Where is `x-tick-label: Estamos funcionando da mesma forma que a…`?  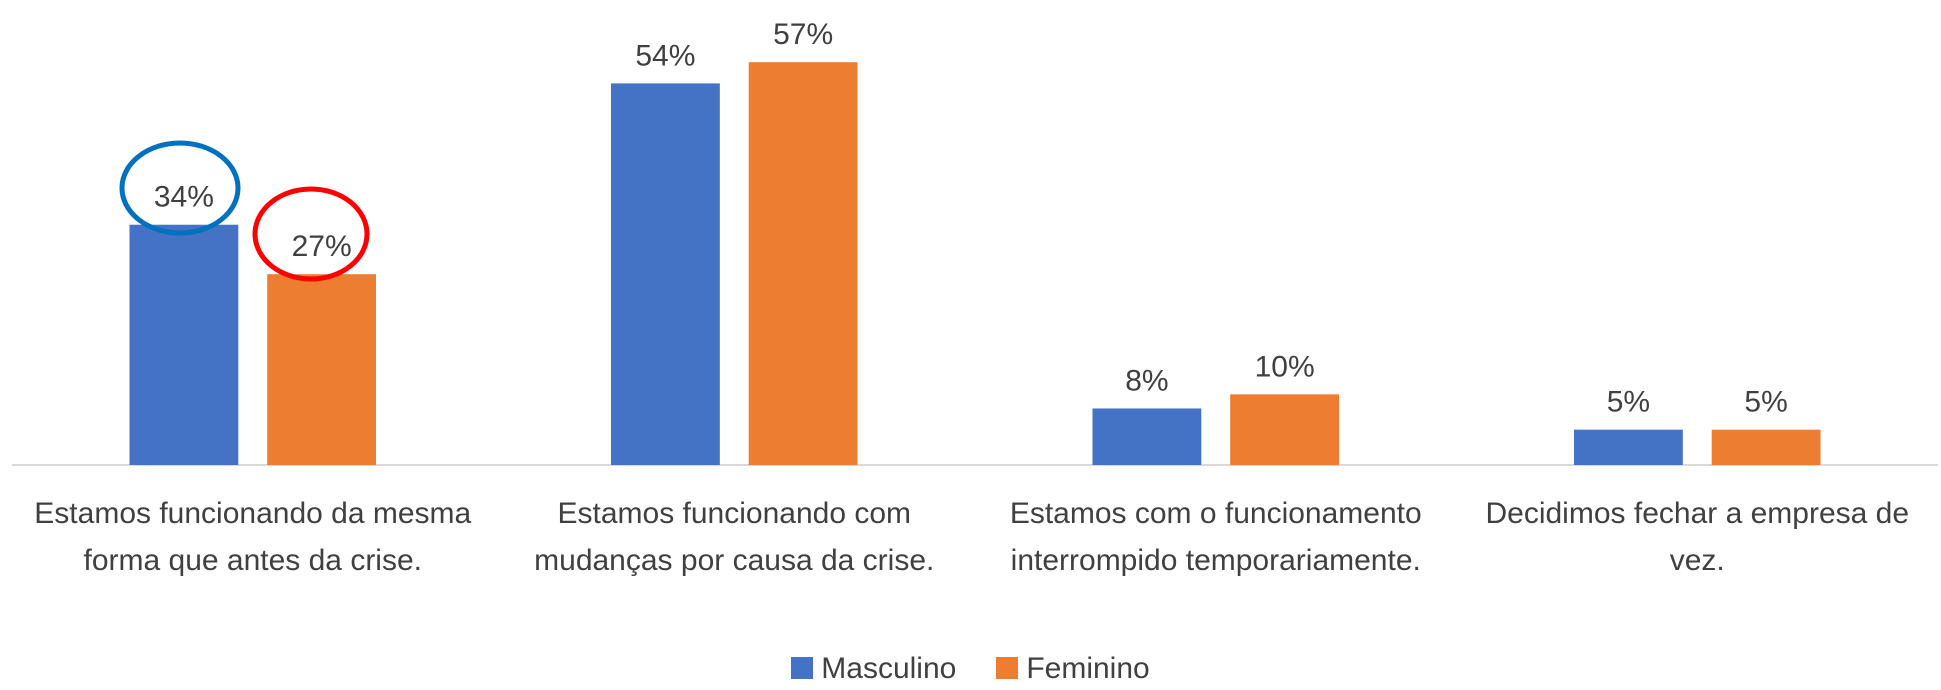 x-tick-label: Estamos funcionando da mesma forma que a… is located at coordinates (253, 537).